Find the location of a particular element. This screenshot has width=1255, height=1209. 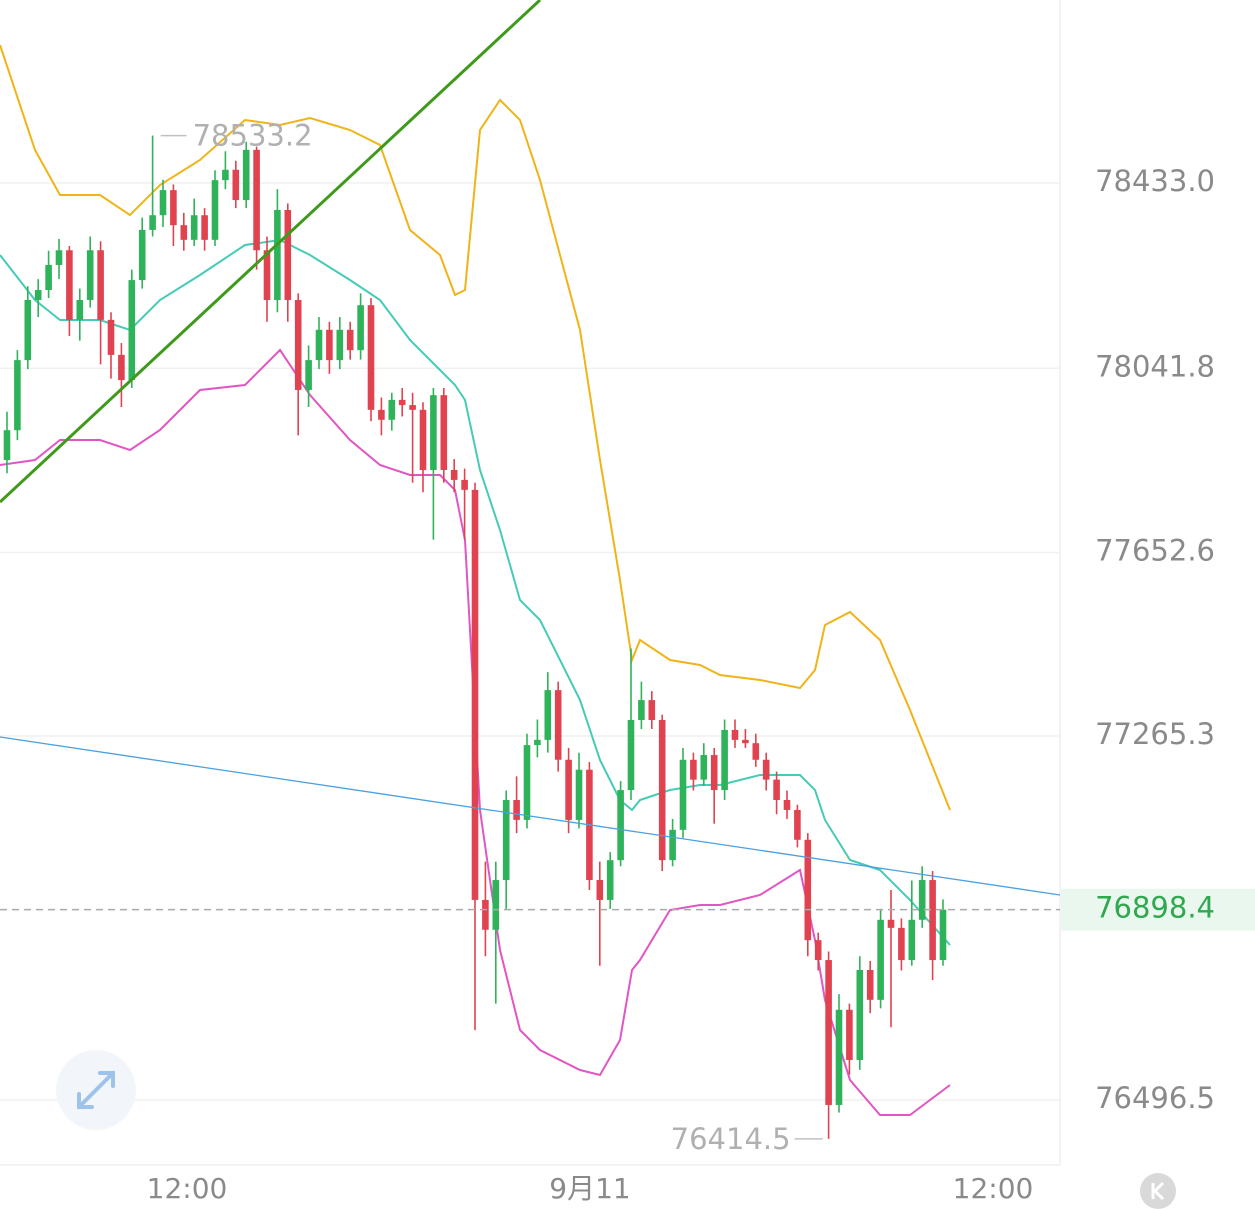

kline-button-bg is located at coordinates (1158, 1191).